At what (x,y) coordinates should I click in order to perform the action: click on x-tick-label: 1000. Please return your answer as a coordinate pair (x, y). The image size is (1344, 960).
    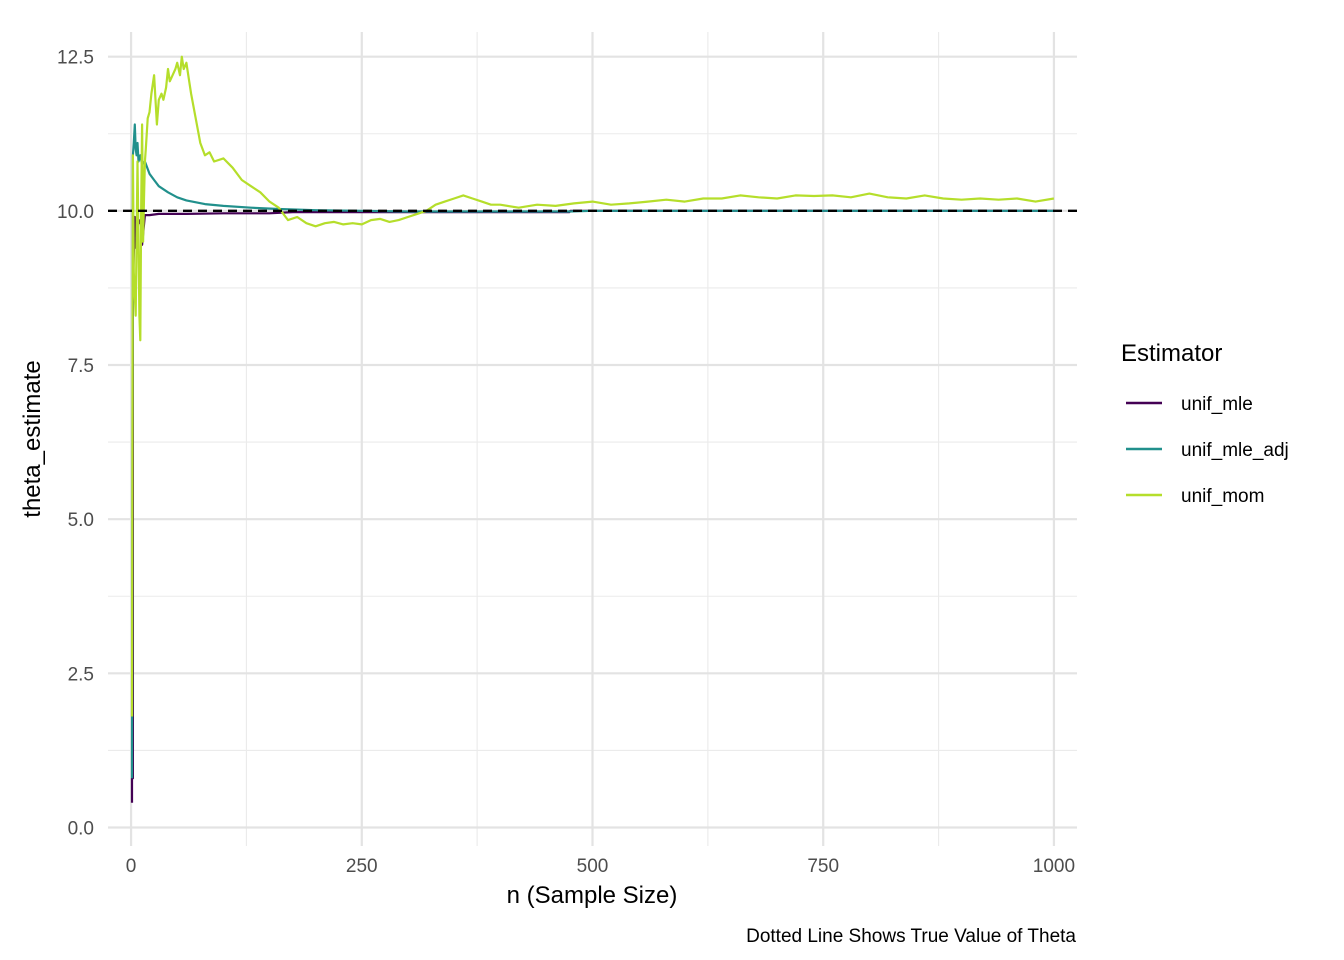
    Looking at the image, I should click on (1054, 866).